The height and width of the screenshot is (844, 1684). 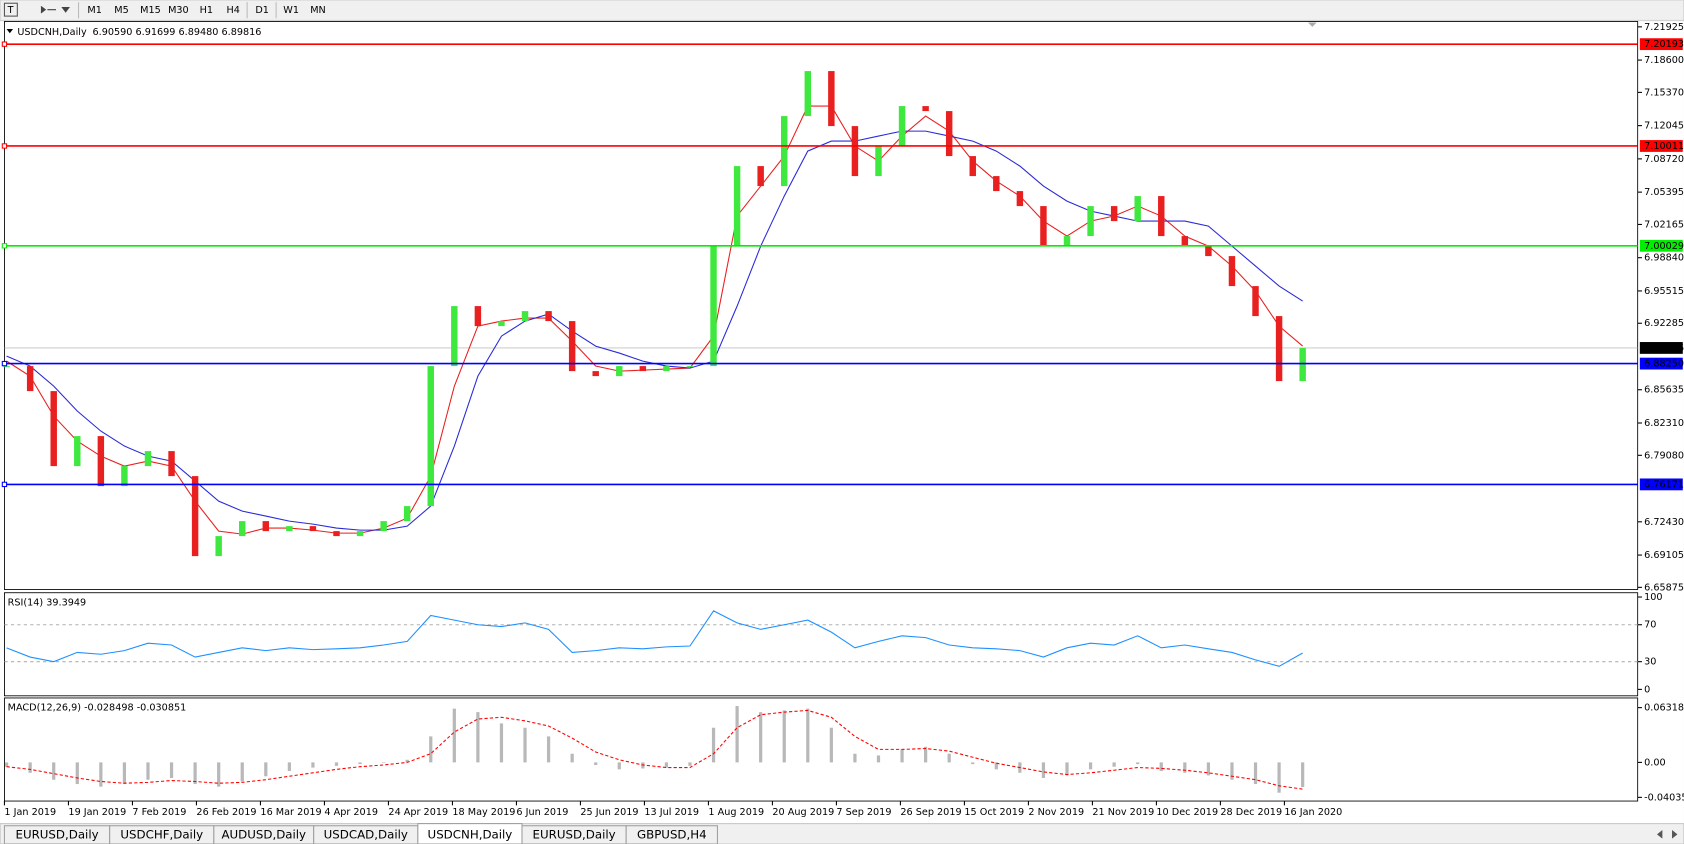 What do you see at coordinates (1251, 812) in the screenshot?
I see `x-tick-label: 28 Dec 2019` at bounding box center [1251, 812].